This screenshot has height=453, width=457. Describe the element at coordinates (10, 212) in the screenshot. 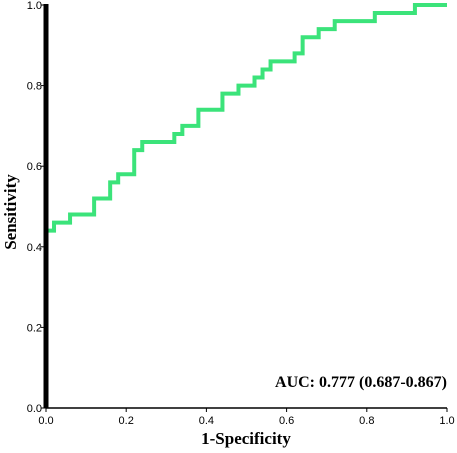

I see `y-axis-title: Sensitivity` at that location.